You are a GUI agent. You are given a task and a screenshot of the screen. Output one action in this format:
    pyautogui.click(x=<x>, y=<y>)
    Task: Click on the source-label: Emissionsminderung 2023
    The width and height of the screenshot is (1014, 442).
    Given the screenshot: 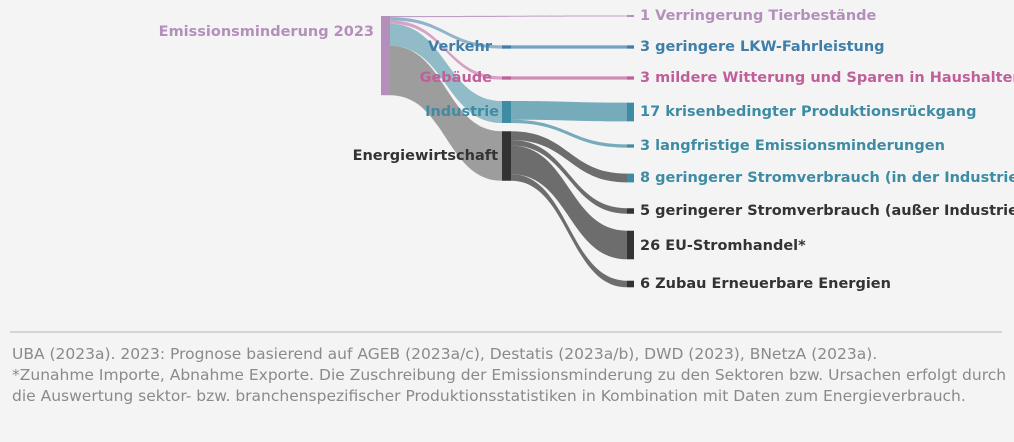 What is the action you would take?
    pyautogui.click(x=266, y=32)
    